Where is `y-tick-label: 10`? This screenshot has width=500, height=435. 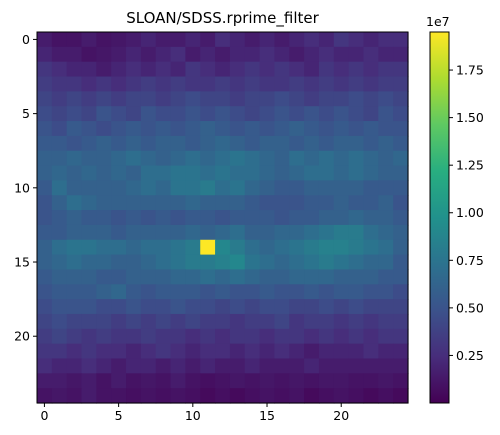
y-tick-label: 10 is located at coordinates (22, 187).